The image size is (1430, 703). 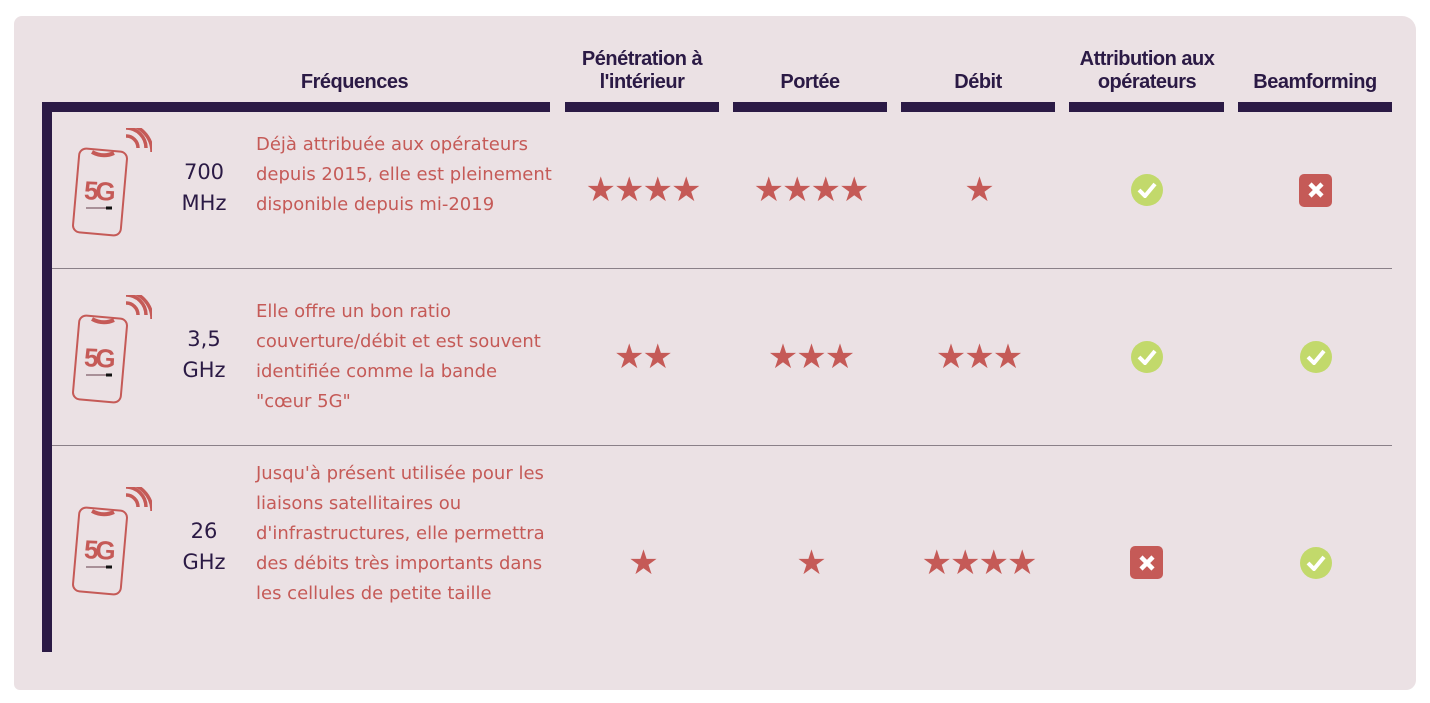 I want to click on header-attribution: Attribution aux opérateurs, so click(x=1147, y=70).